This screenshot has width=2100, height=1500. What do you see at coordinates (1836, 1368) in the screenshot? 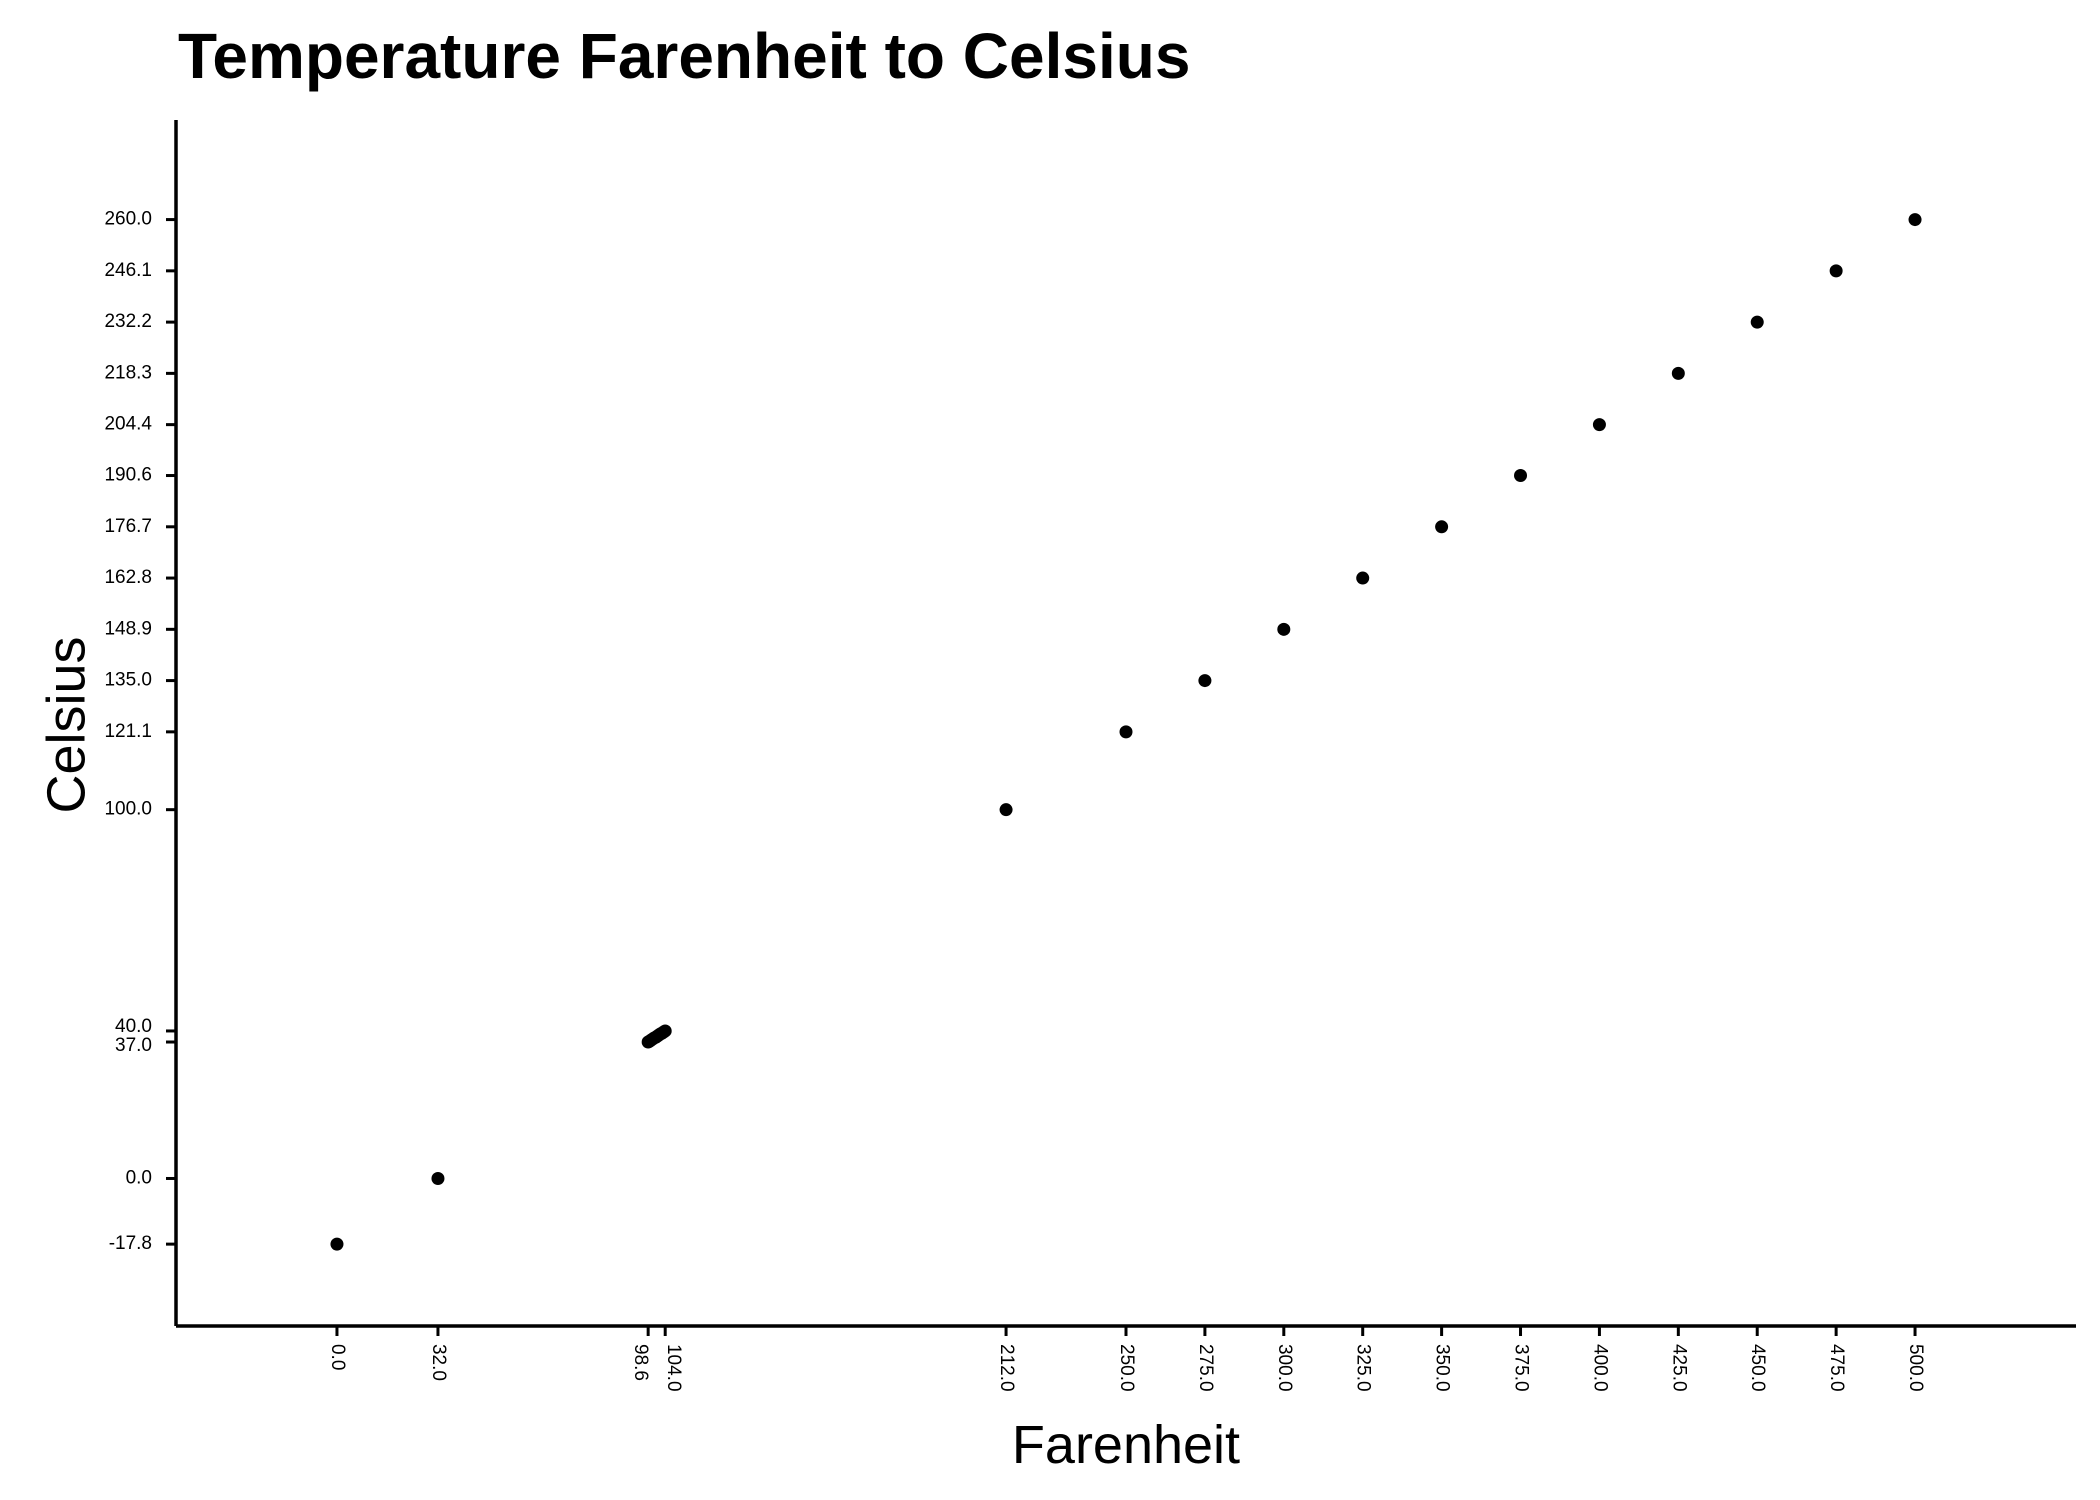
I see `x-tick-label: 475.0` at bounding box center [1836, 1368].